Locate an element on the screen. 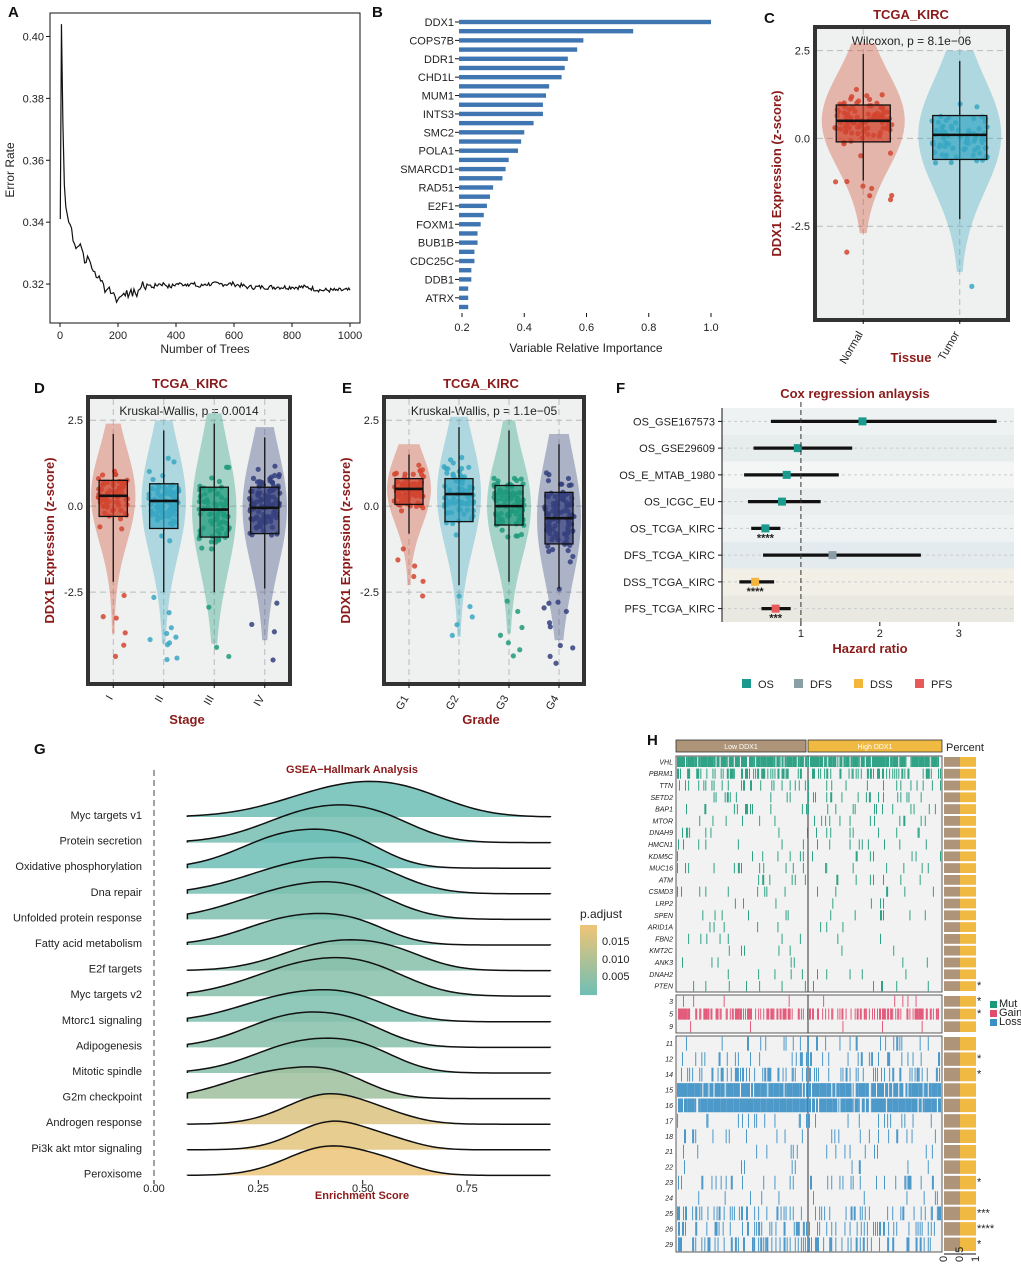 Image resolution: width=1021 pixels, height=1264 pixels. panel-h-group-bar-low is located at coordinates (741, 746).